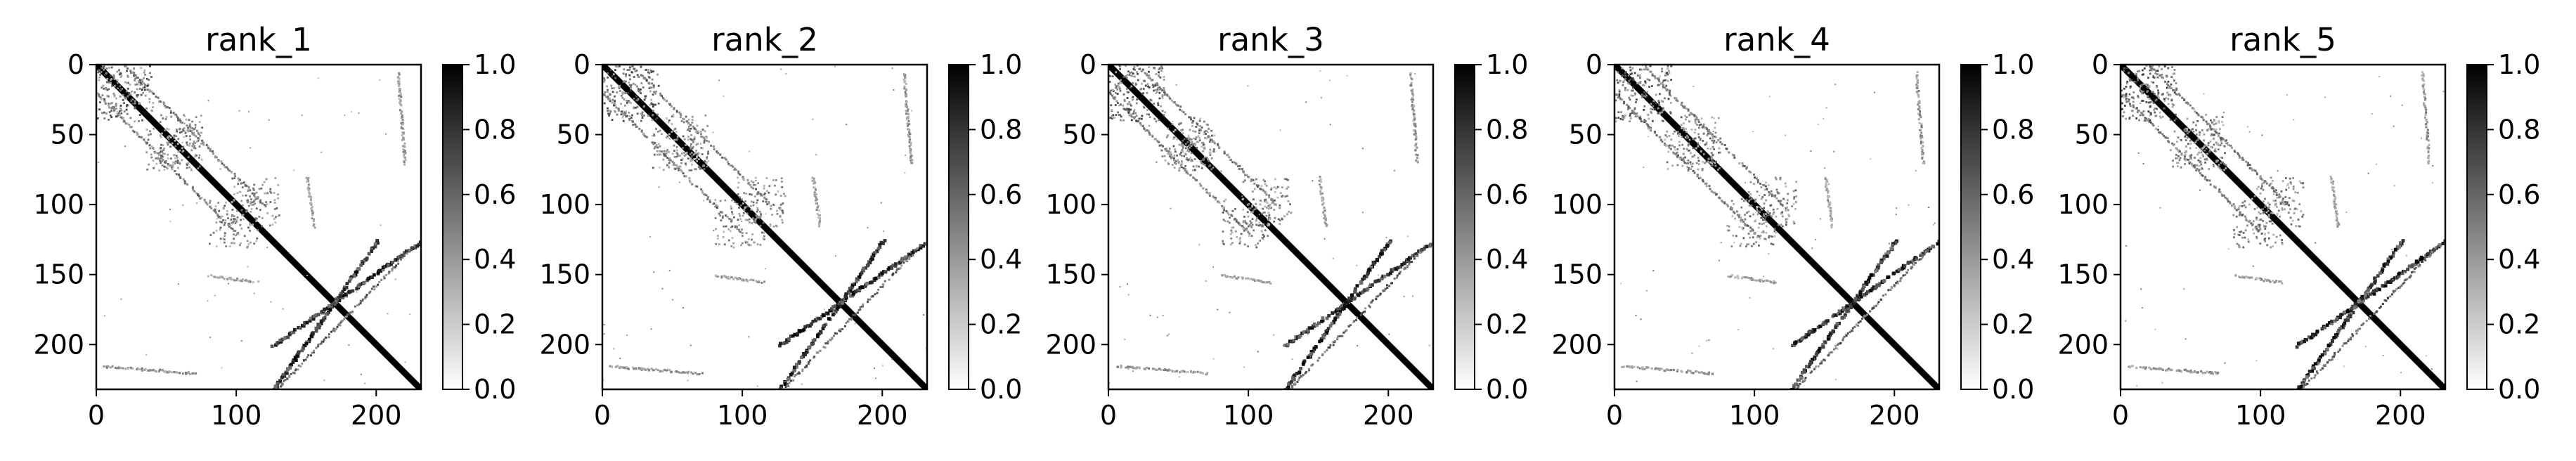 This screenshot has height=461, width=2576. What do you see at coordinates (1071, 274) in the screenshot?
I see `y-tick-label: 150` at bounding box center [1071, 274].